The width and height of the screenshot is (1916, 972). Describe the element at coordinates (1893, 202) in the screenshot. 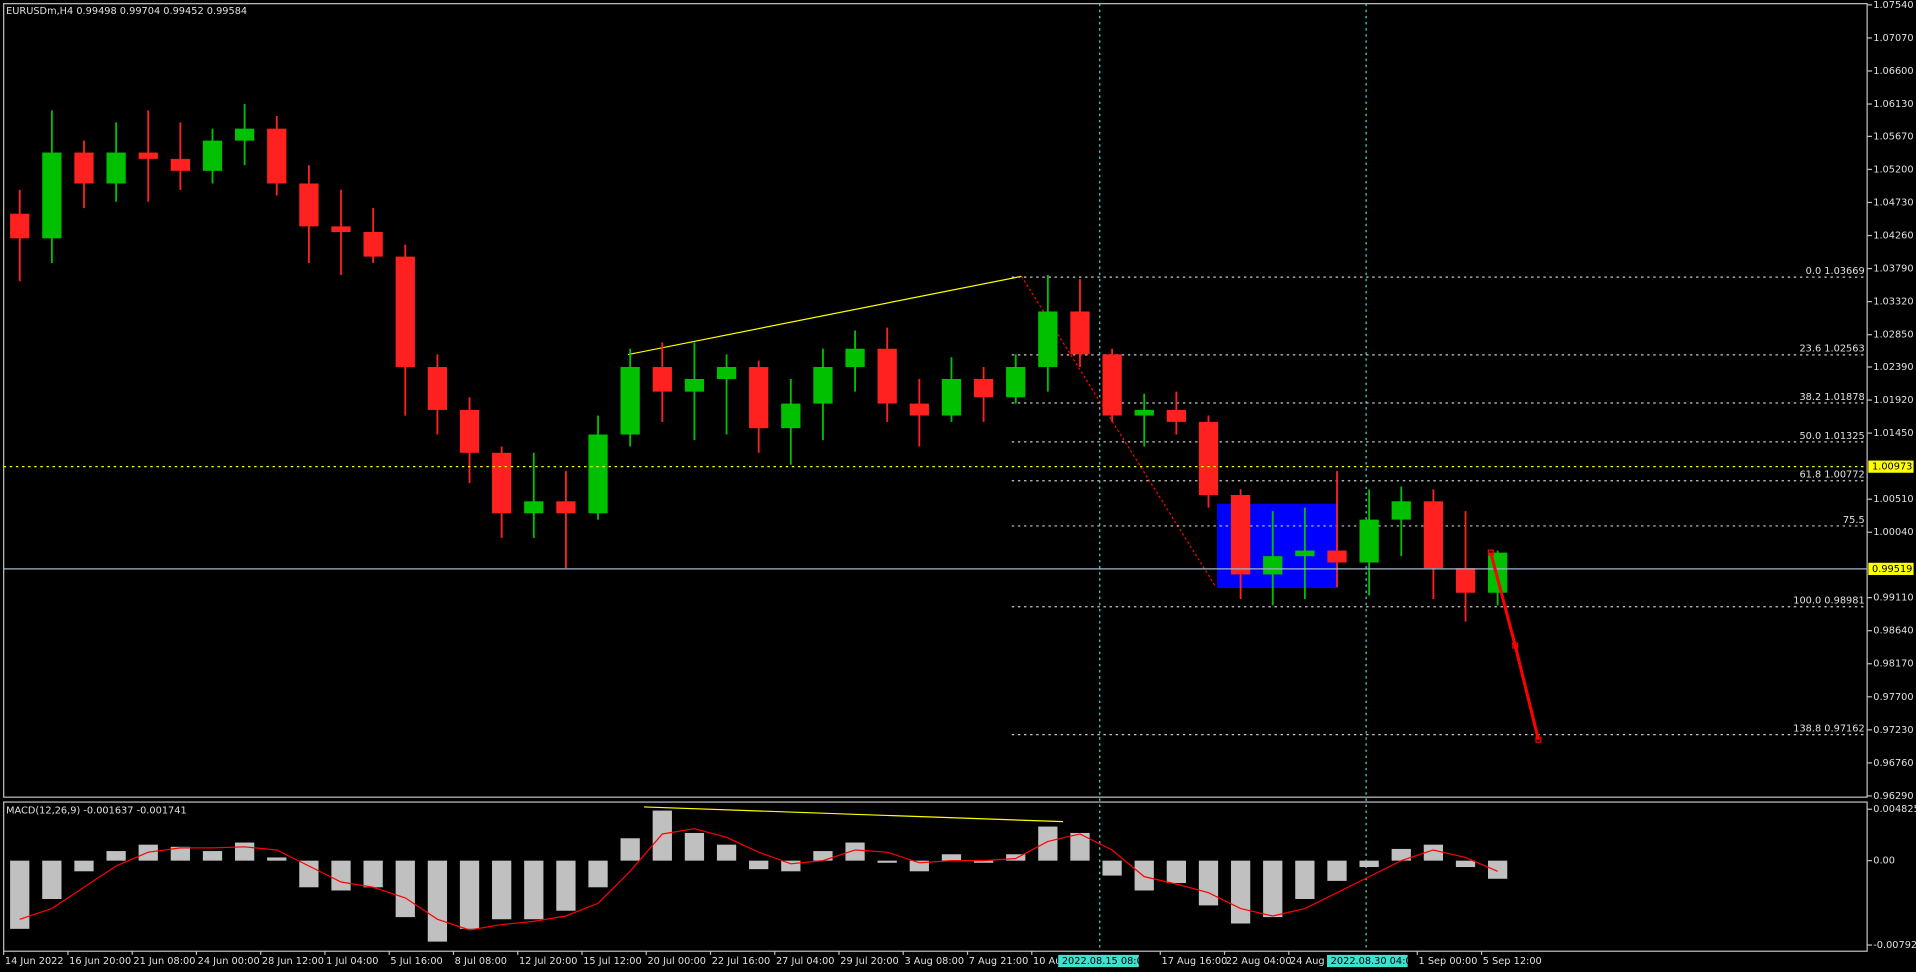

I see `y-tick-label: 1.04730` at that location.